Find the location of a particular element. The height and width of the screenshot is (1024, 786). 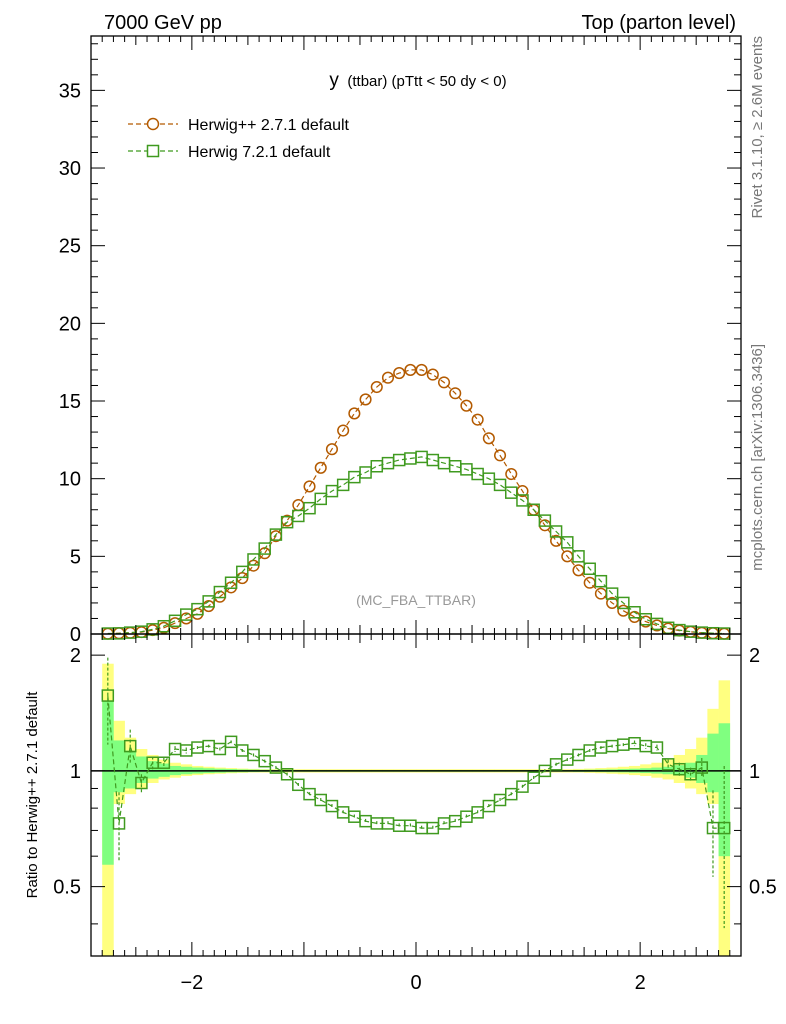

x-tick-label: −2 is located at coordinates (191, 983).